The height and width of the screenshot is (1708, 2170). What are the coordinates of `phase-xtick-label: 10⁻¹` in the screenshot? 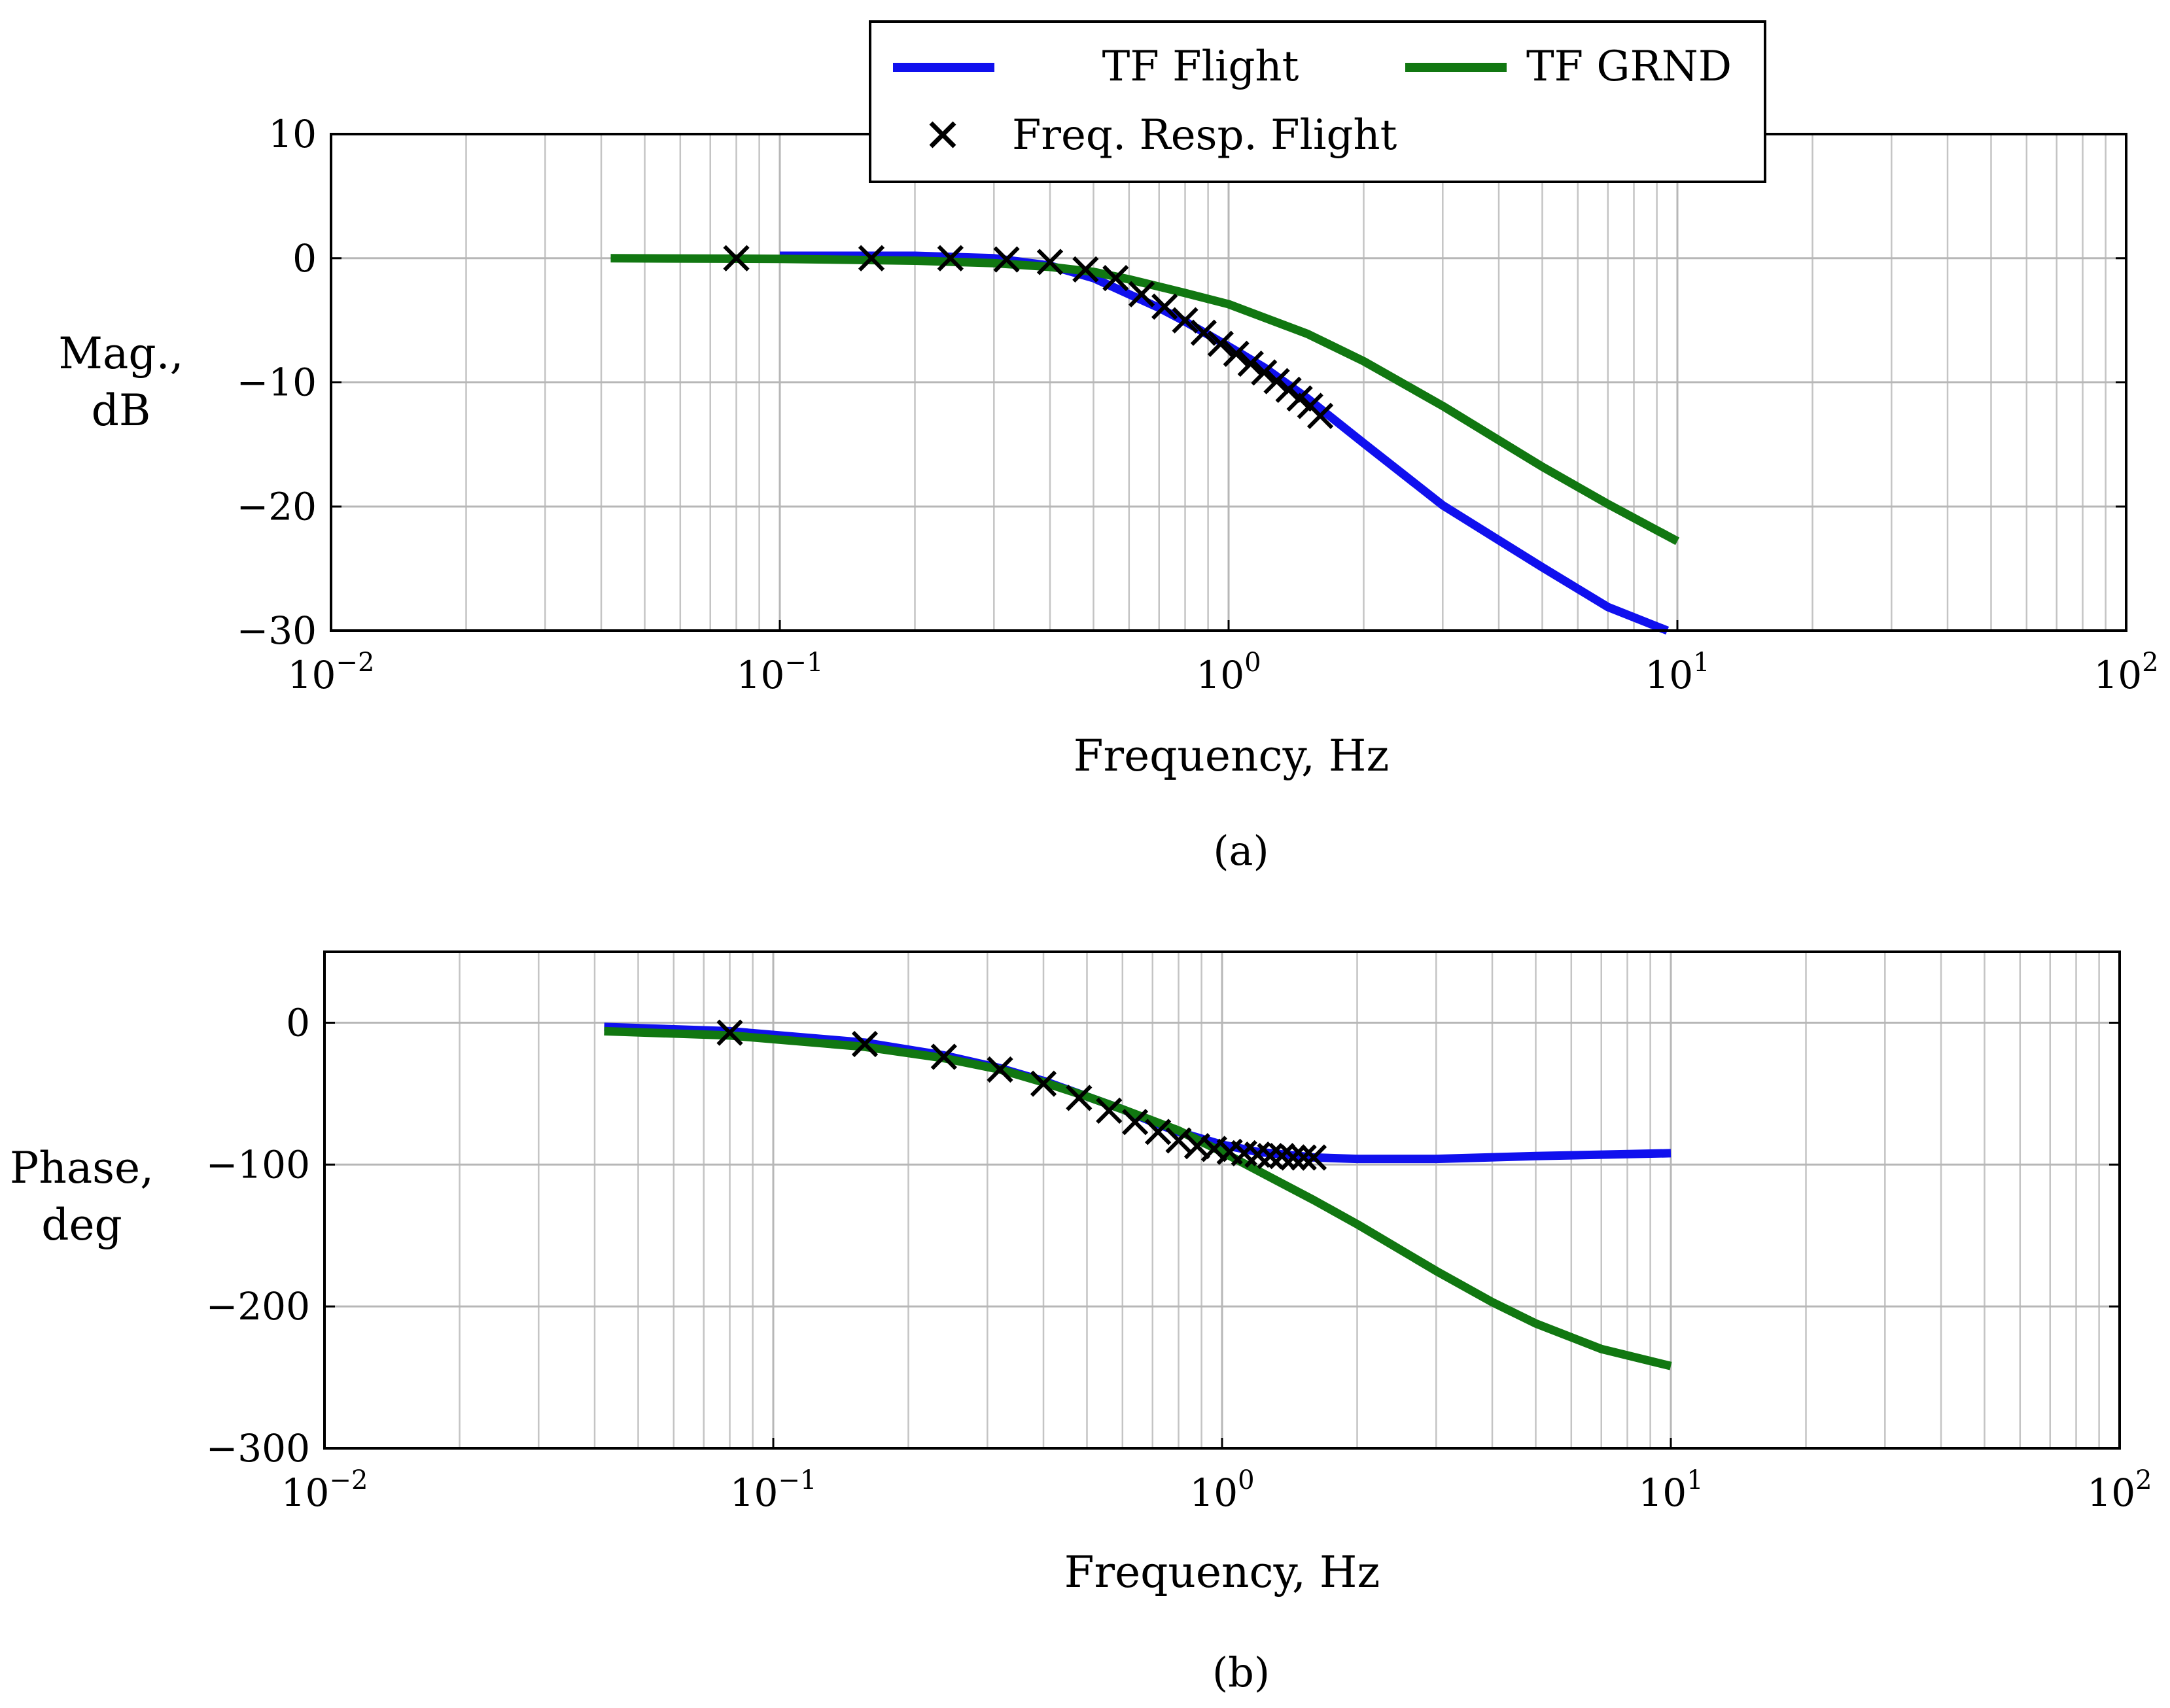 It's located at (773, 1490).